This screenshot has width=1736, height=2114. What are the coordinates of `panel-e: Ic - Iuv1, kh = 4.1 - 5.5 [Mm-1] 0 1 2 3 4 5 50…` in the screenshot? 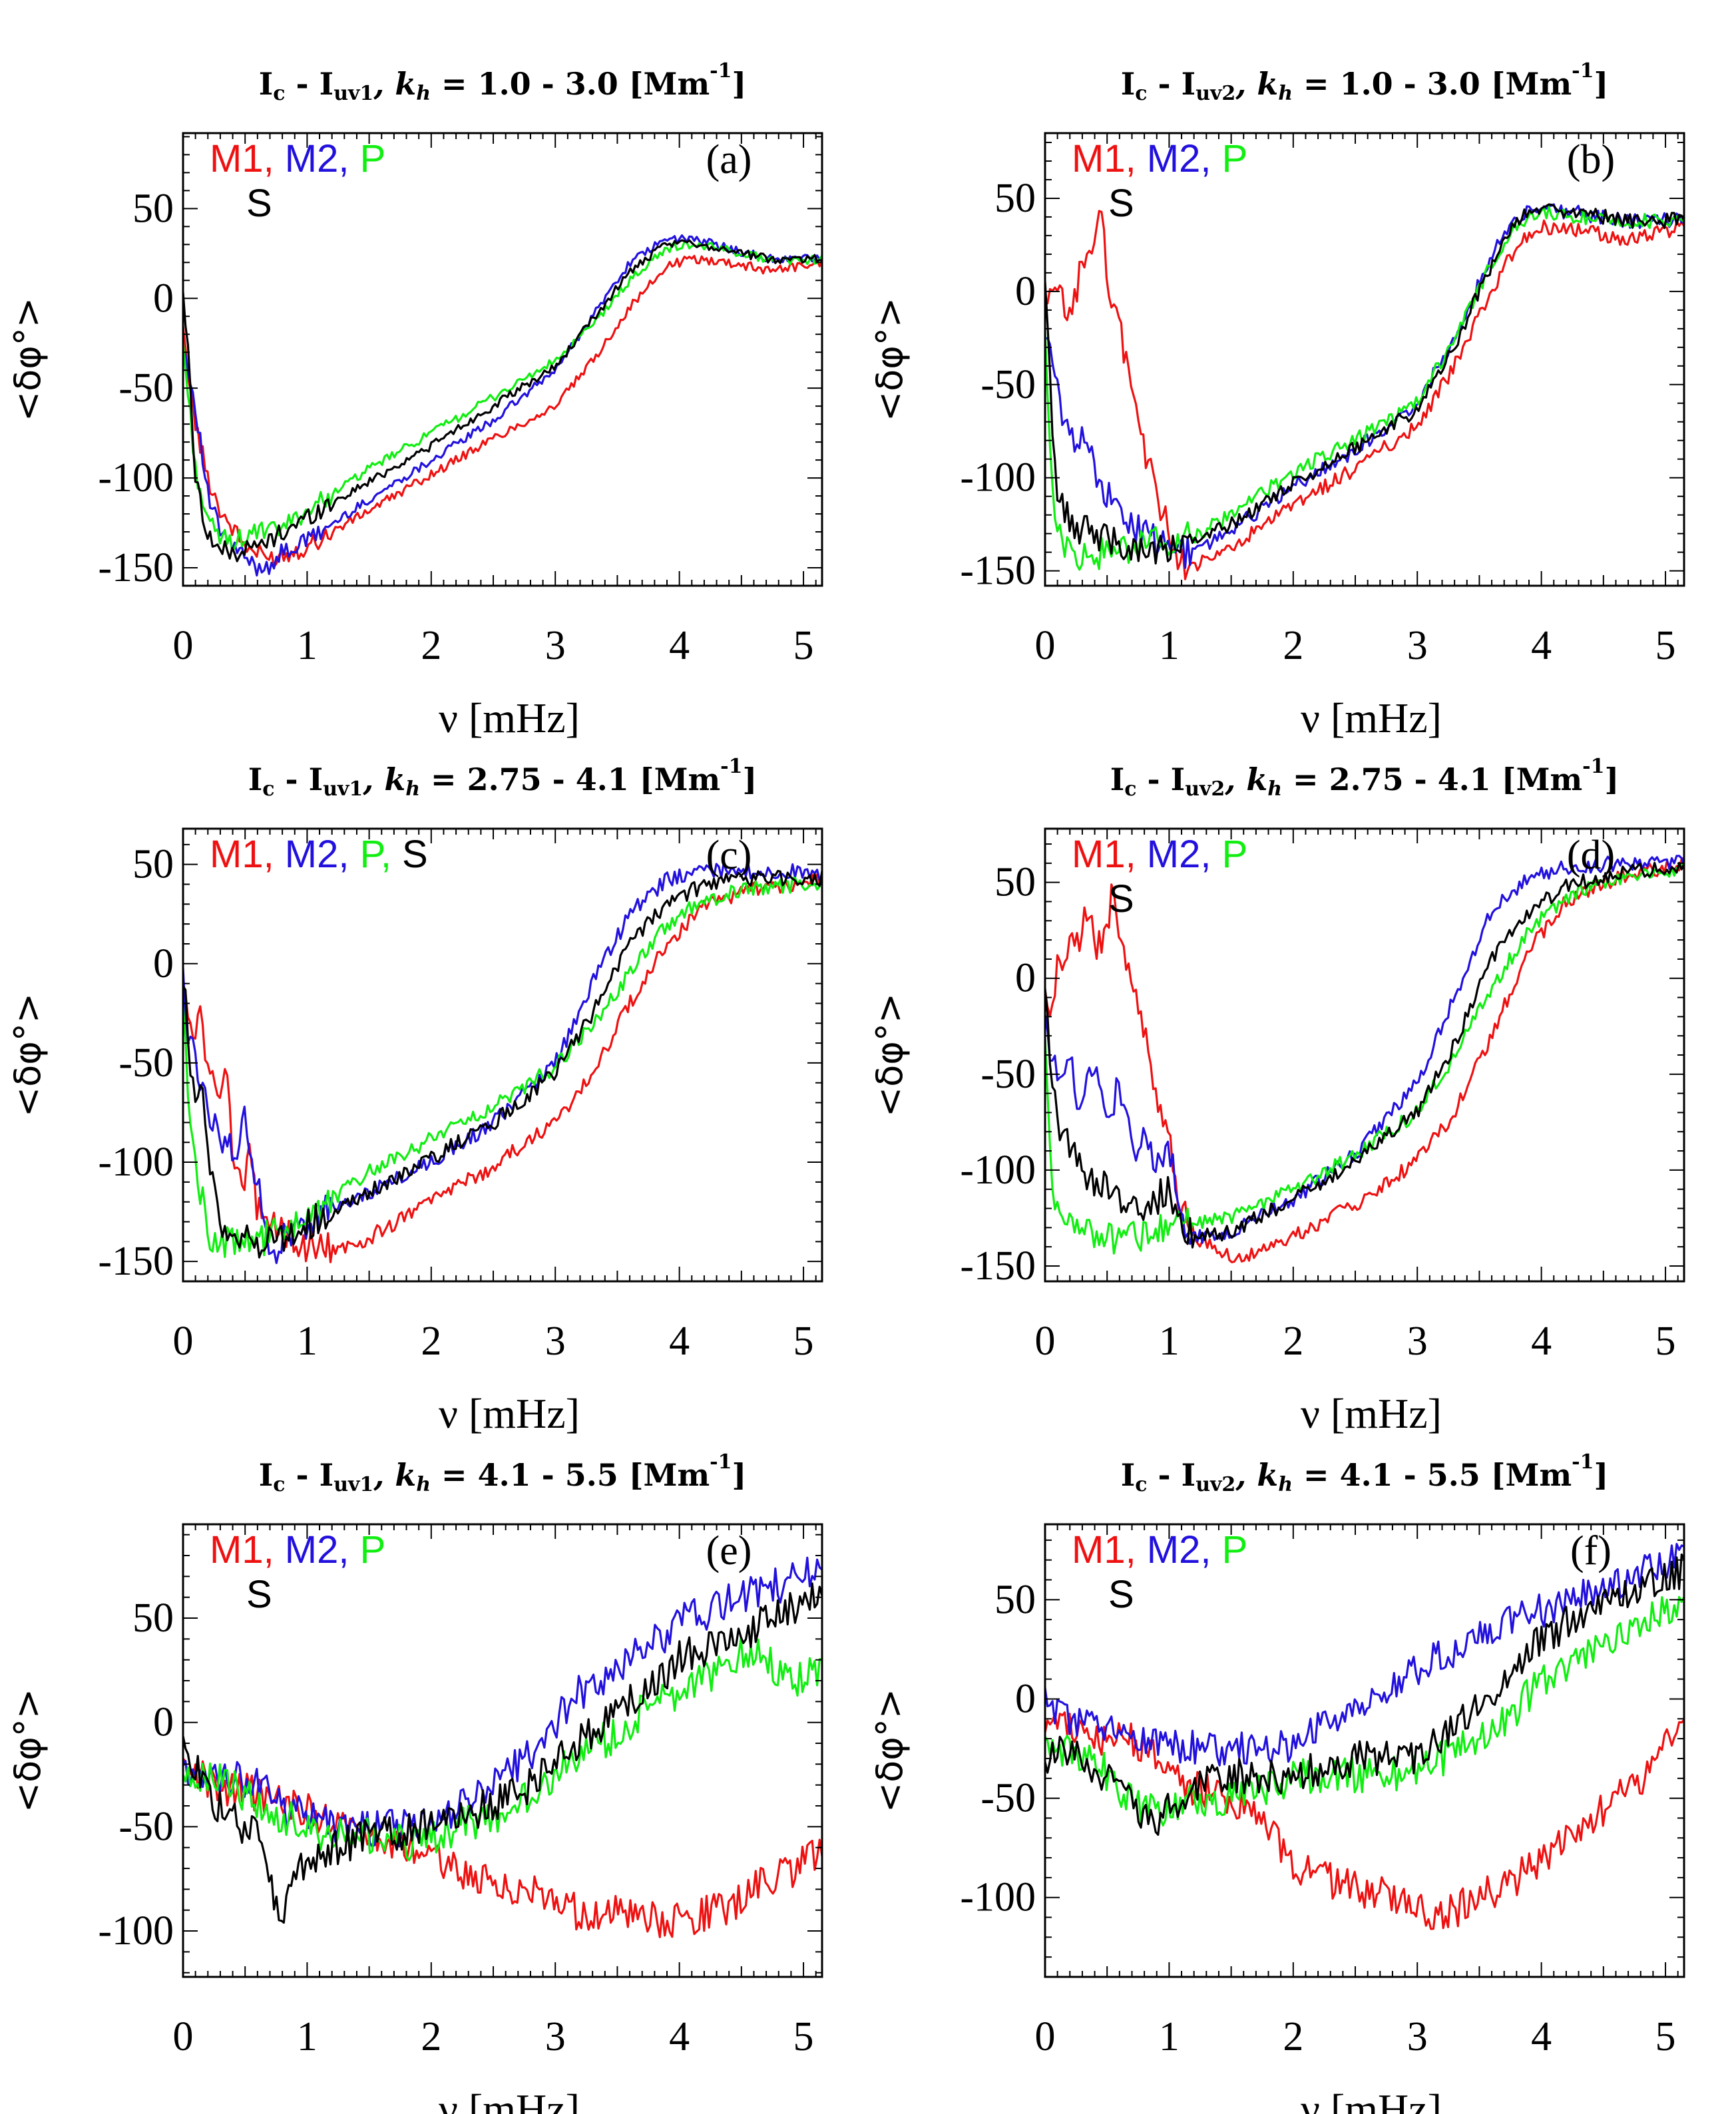 It's located at (415, 1782).